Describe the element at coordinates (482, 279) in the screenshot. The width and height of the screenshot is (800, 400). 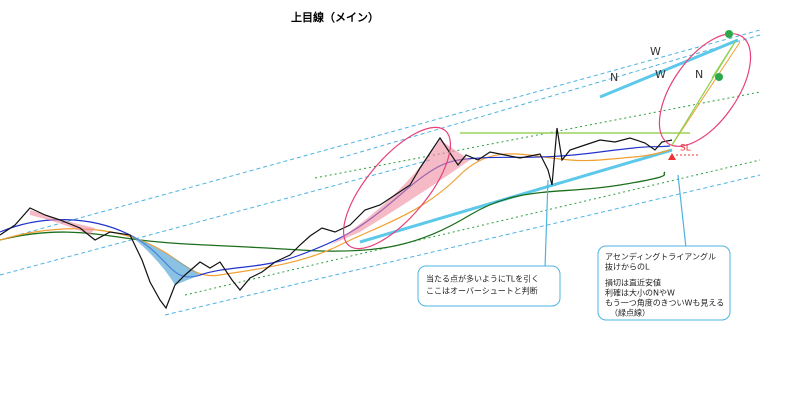
I see `callout-text: 当たる点が多いようにTLを引く` at that location.